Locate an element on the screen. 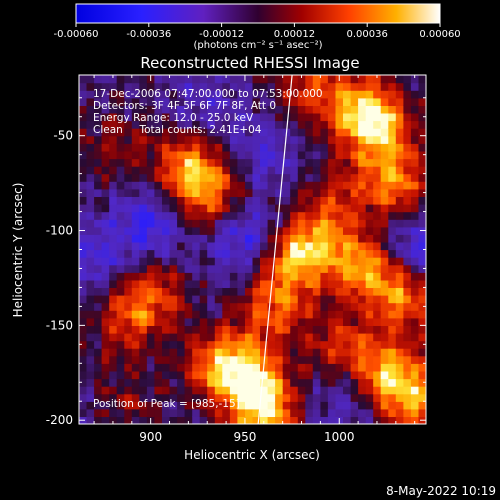  annotation-time-range: 17-Dec-2006 07:47:00.000 to 07:53:00.000 is located at coordinates (208, 94).